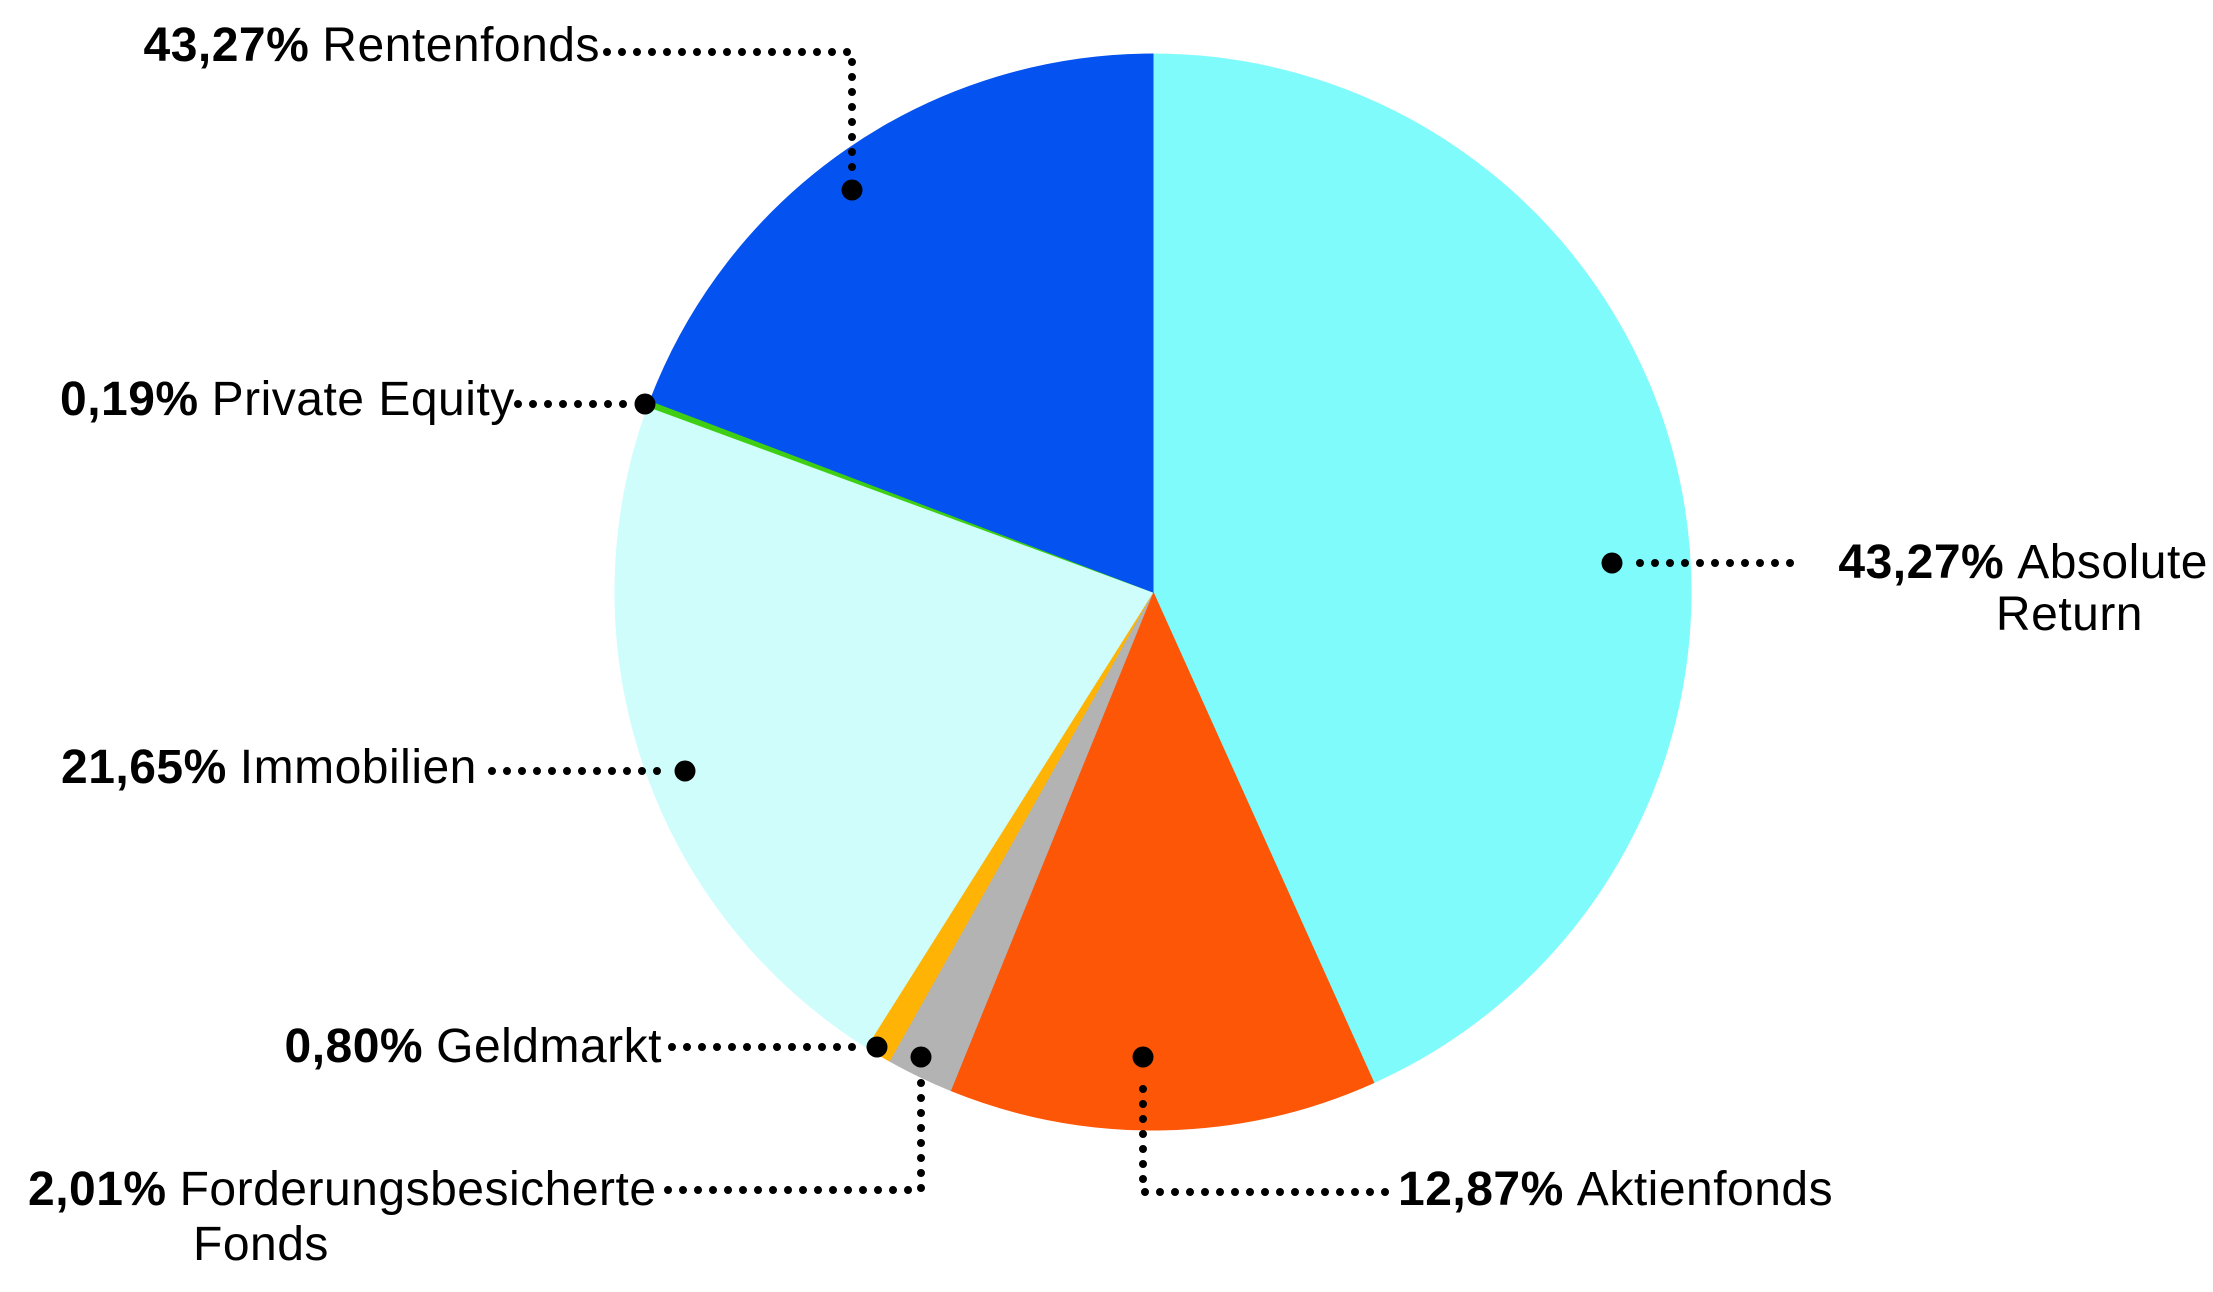 The height and width of the screenshot is (1292, 2213). I want to click on callout-label-rentenfonds: 43,27% Rentenfonds, so click(372, 46).